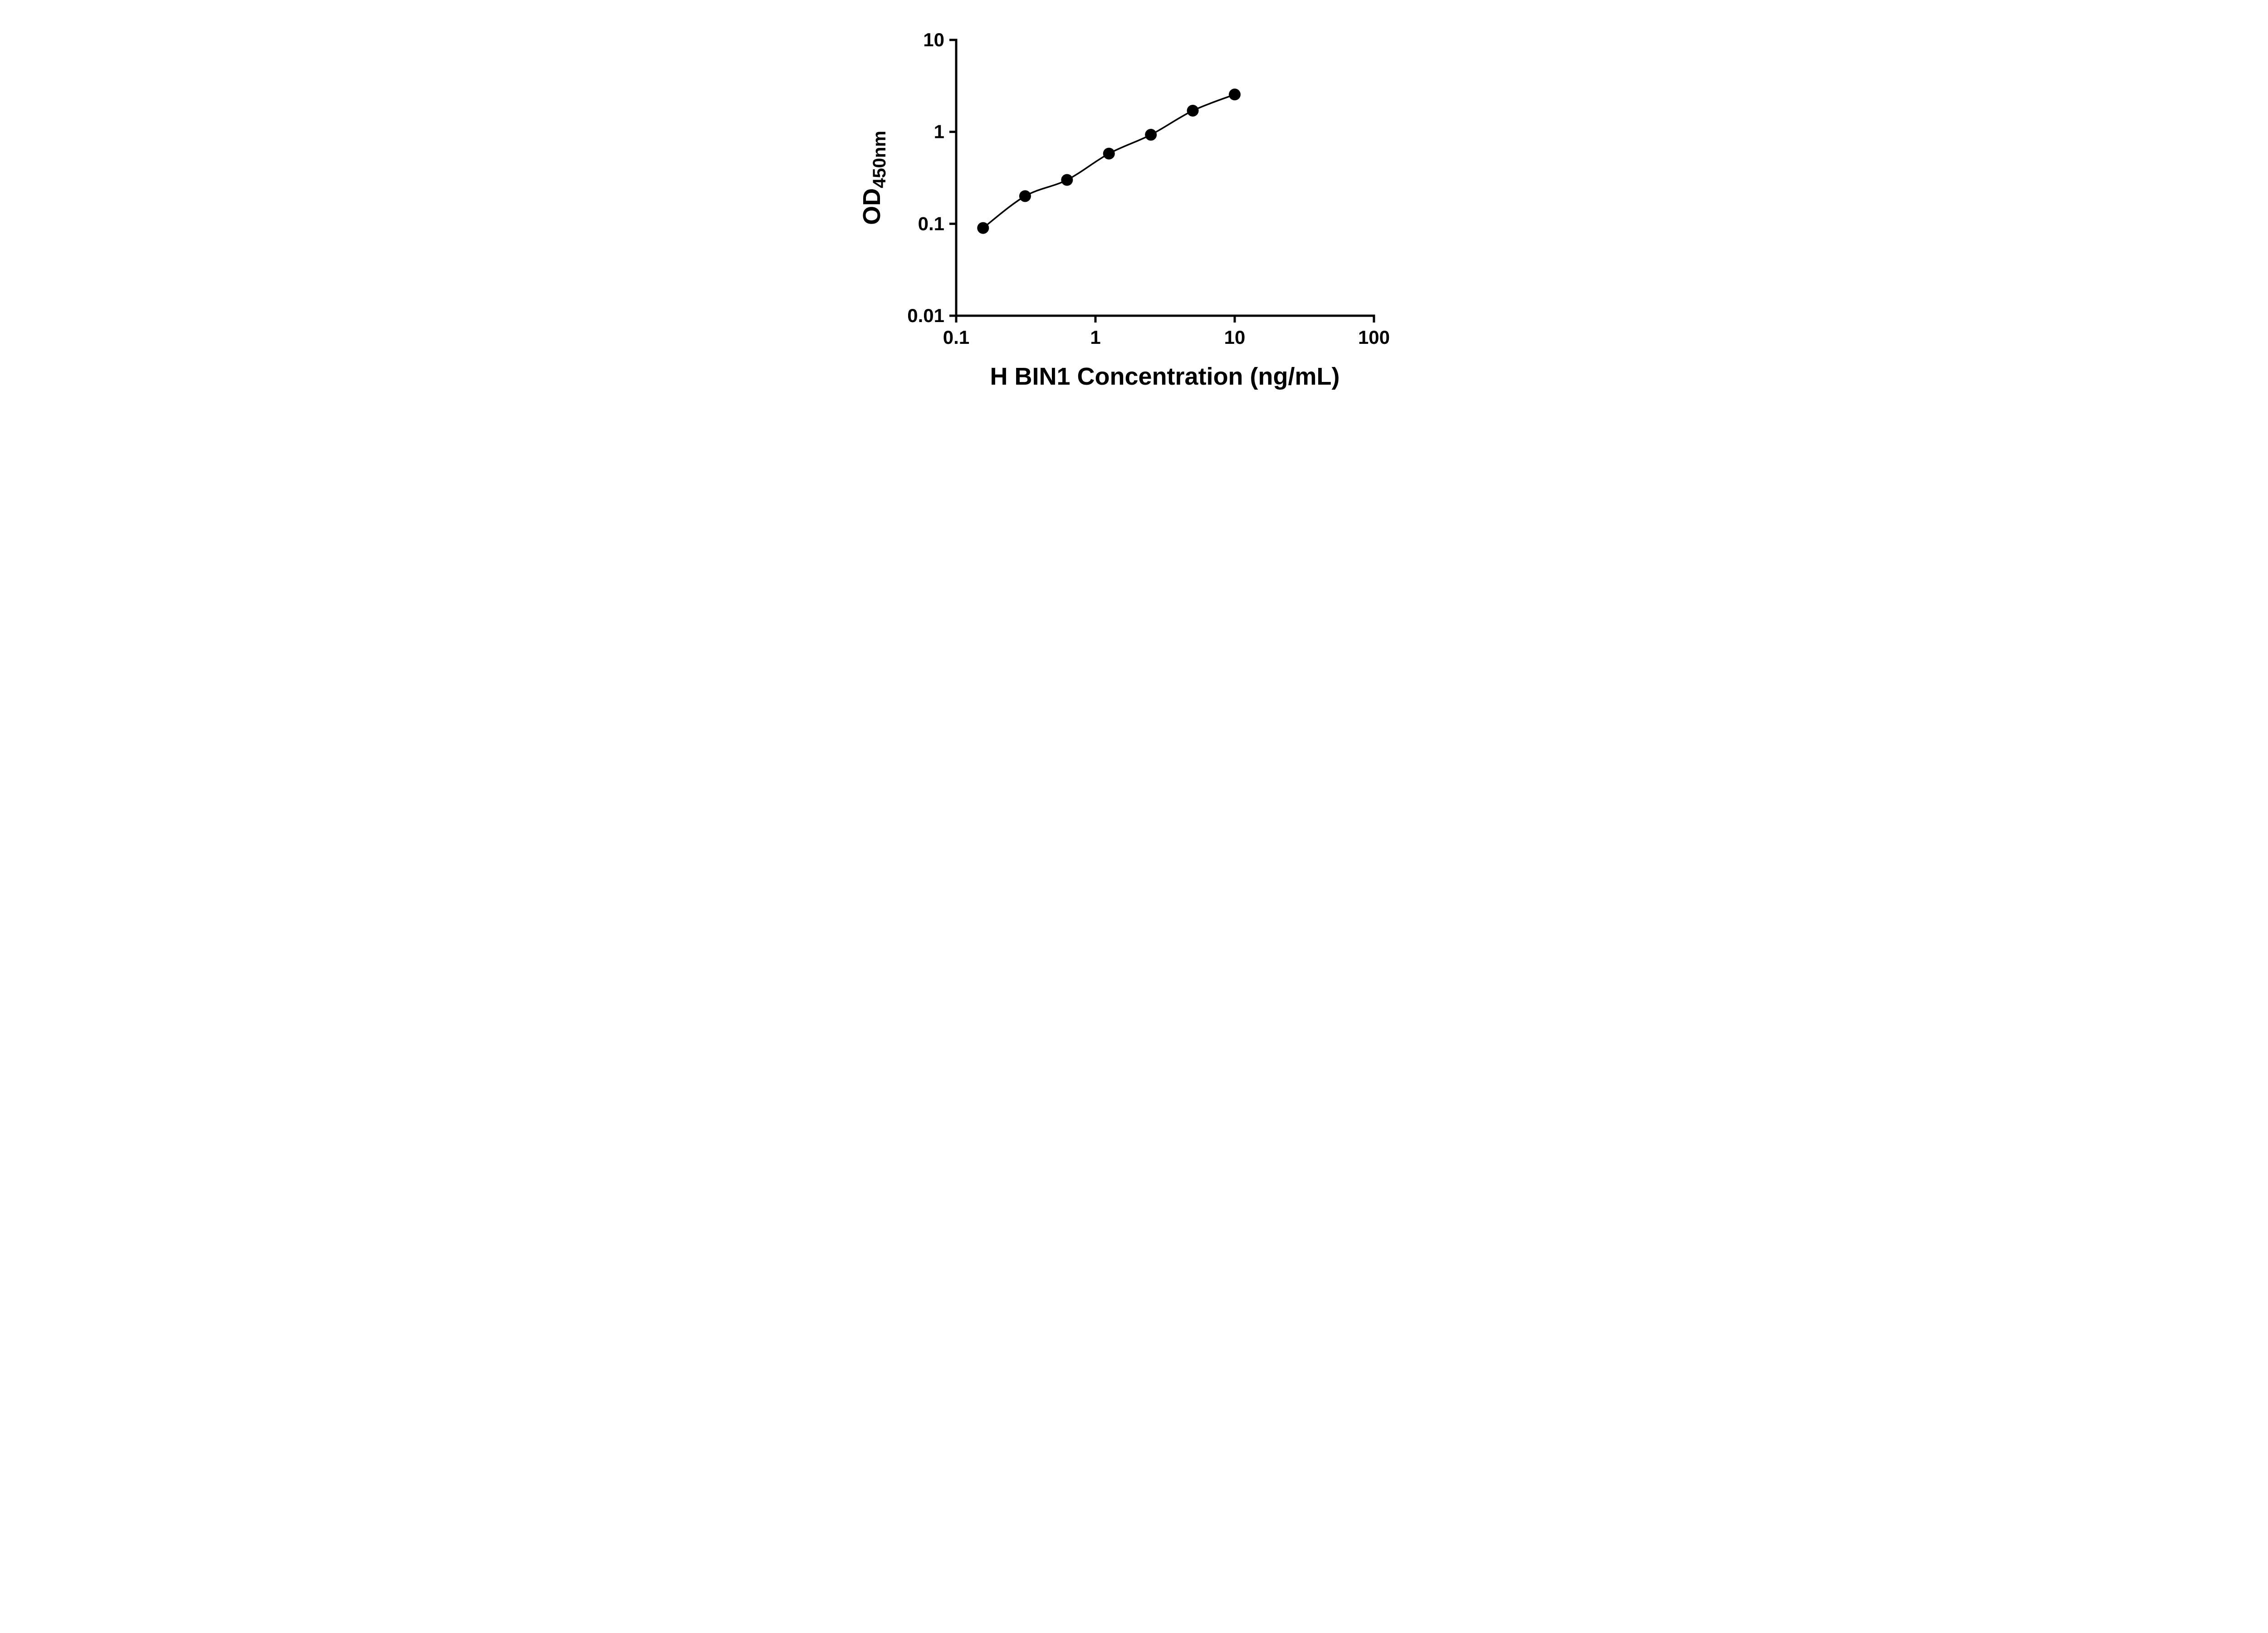 This screenshot has height=1633, width=2268. I want to click on axes-frame, so click(1165, 178).